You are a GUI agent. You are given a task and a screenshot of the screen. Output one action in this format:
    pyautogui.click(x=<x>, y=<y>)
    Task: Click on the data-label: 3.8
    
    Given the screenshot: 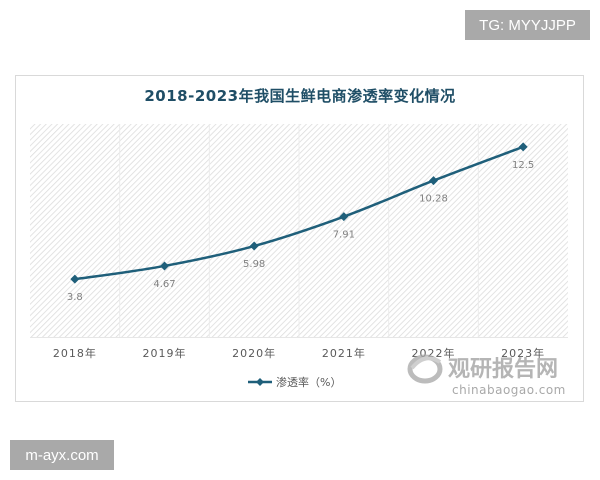 What is the action you would take?
    pyautogui.click(x=75, y=297)
    